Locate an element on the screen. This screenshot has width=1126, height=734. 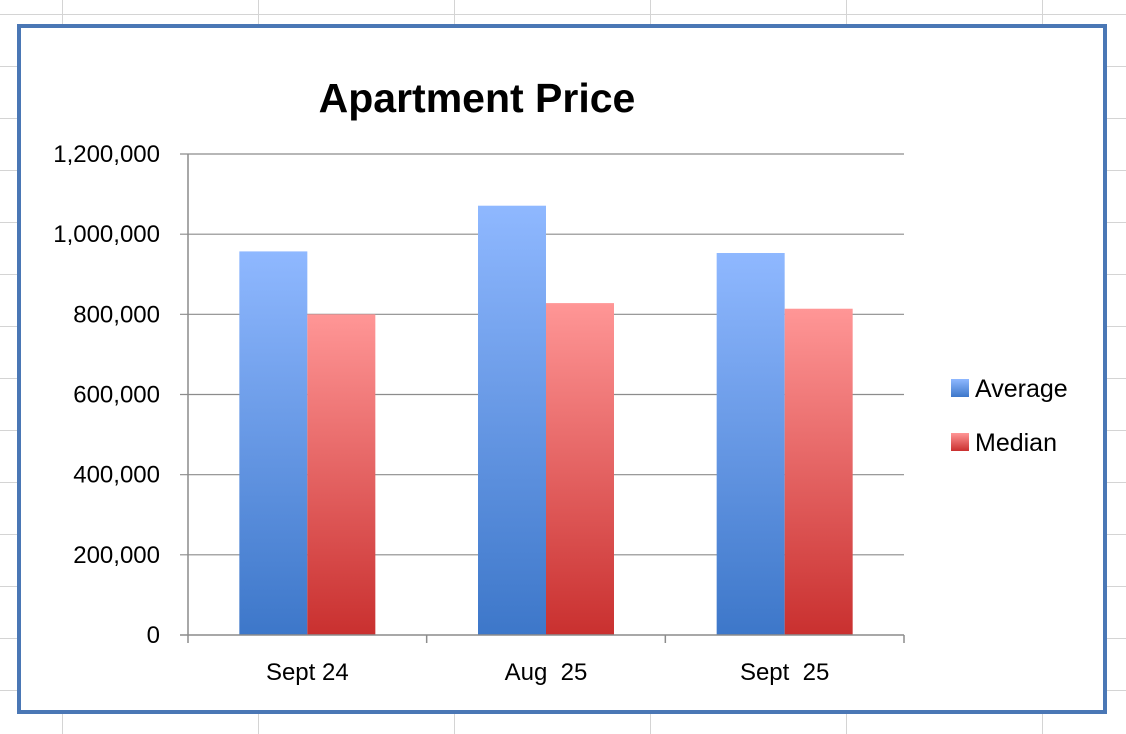
x-axis-labels: Sept 24 Aug 25 Sept 25 is located at coordinates (547, 672).